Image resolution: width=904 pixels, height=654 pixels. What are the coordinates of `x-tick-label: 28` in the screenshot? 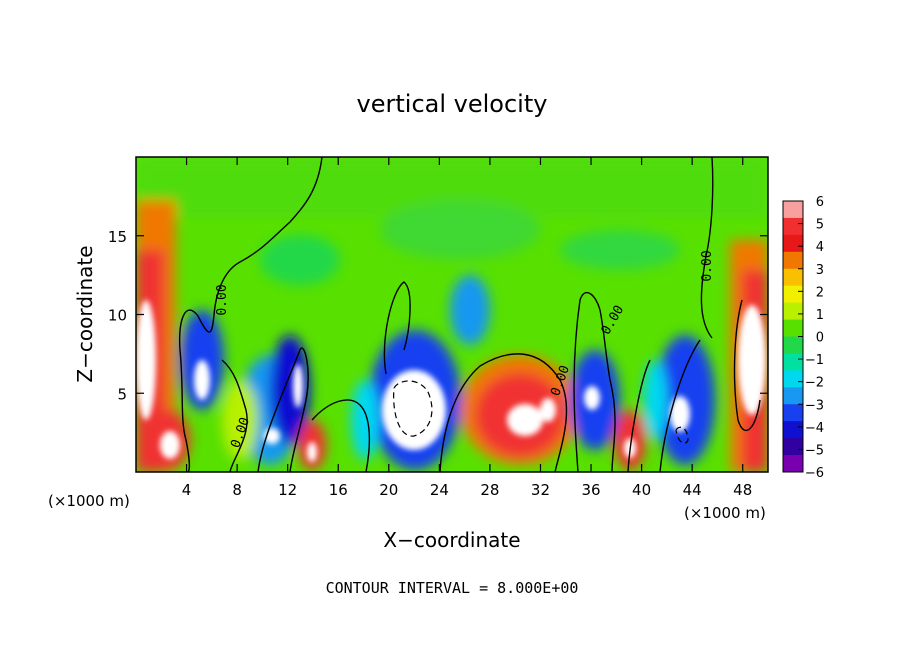 It's located at (489, 490).